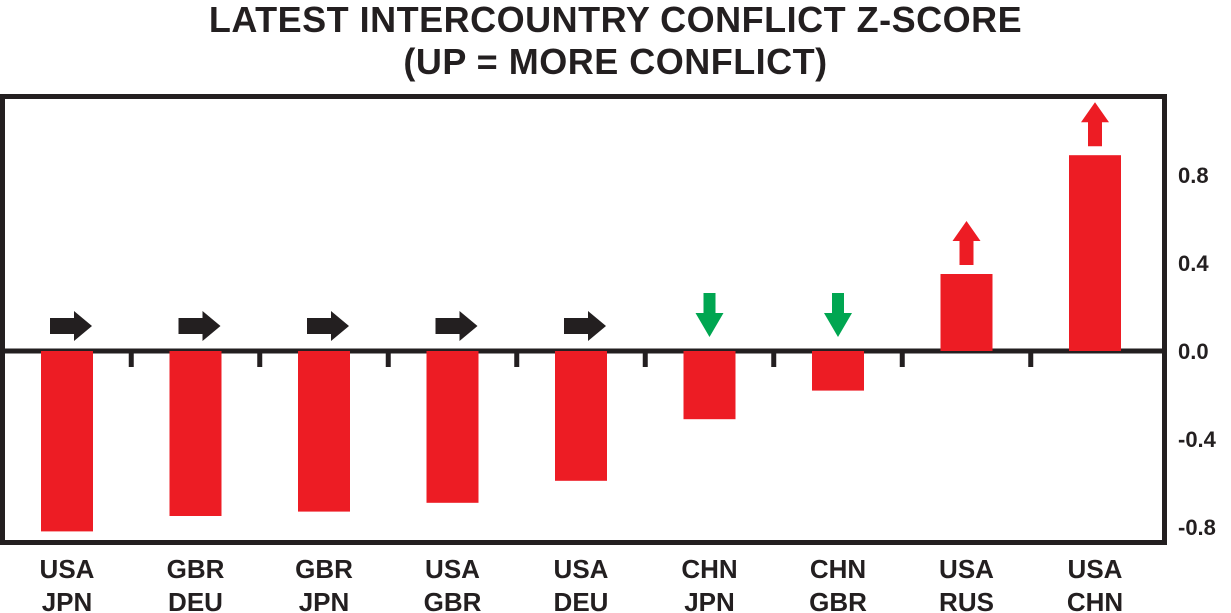  Describe the element at coordinates (1197, 527) in the screenshot. I see `y-tick-label-4: -0.8` at that location.